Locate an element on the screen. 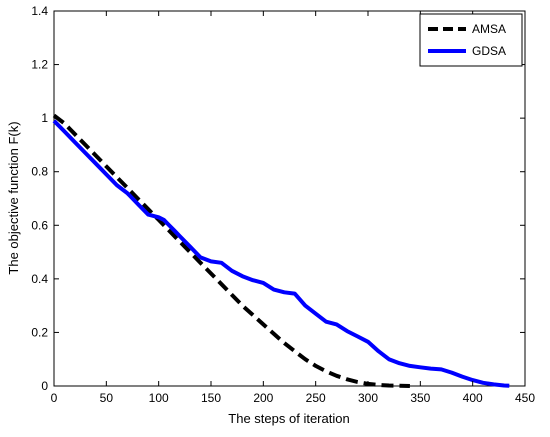  x-tick-label: 50 is located at coordinates (107, 398).